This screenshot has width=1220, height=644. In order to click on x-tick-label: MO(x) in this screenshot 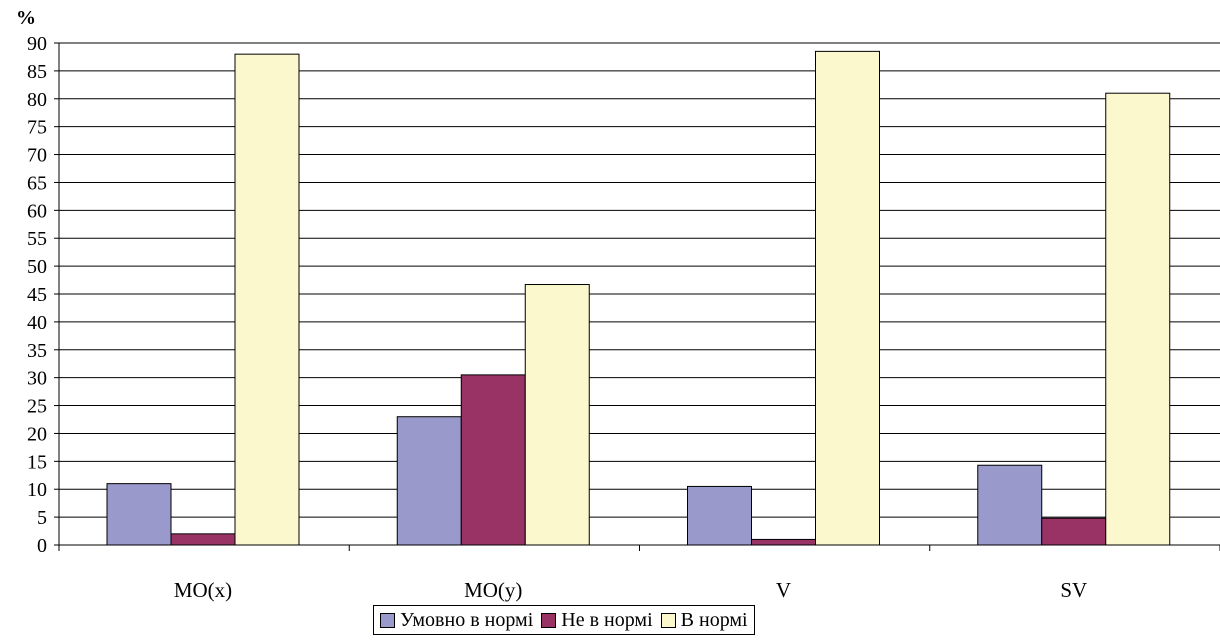, I will do `click(203, 590)`.